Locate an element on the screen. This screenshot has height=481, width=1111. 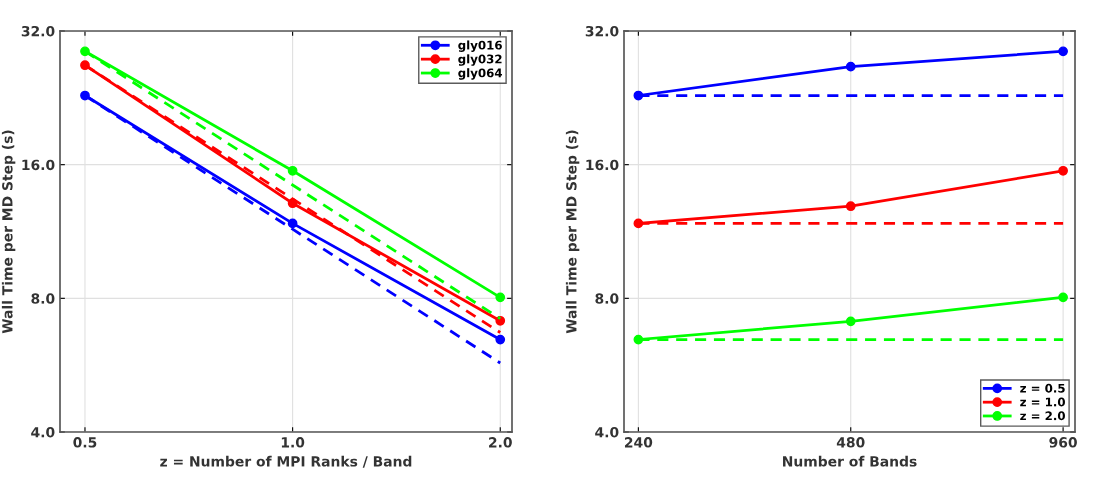
legend-label: z = 0.5 is located at coordinates (1042, 388).